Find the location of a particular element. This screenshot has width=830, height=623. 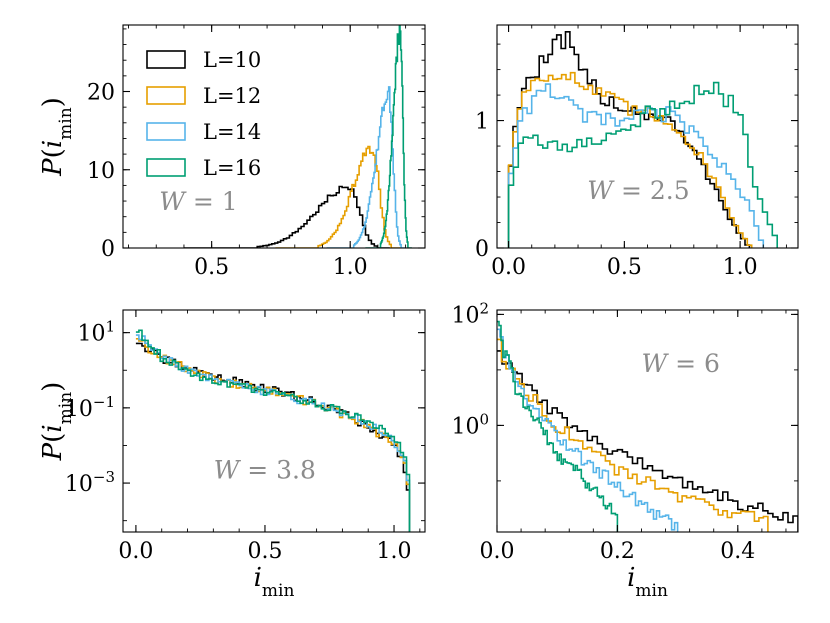

x-tick-label: 0.2 is located at coordinates (617, 551).